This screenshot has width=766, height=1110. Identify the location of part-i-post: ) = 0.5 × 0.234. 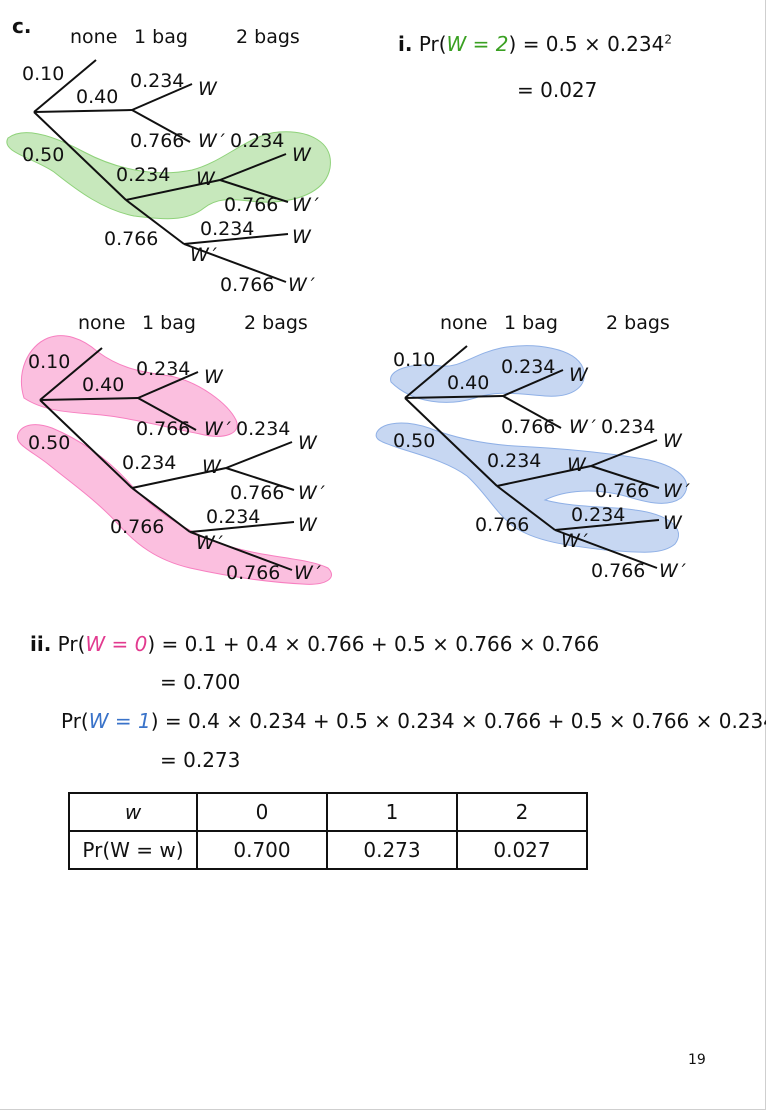
(586, 44).